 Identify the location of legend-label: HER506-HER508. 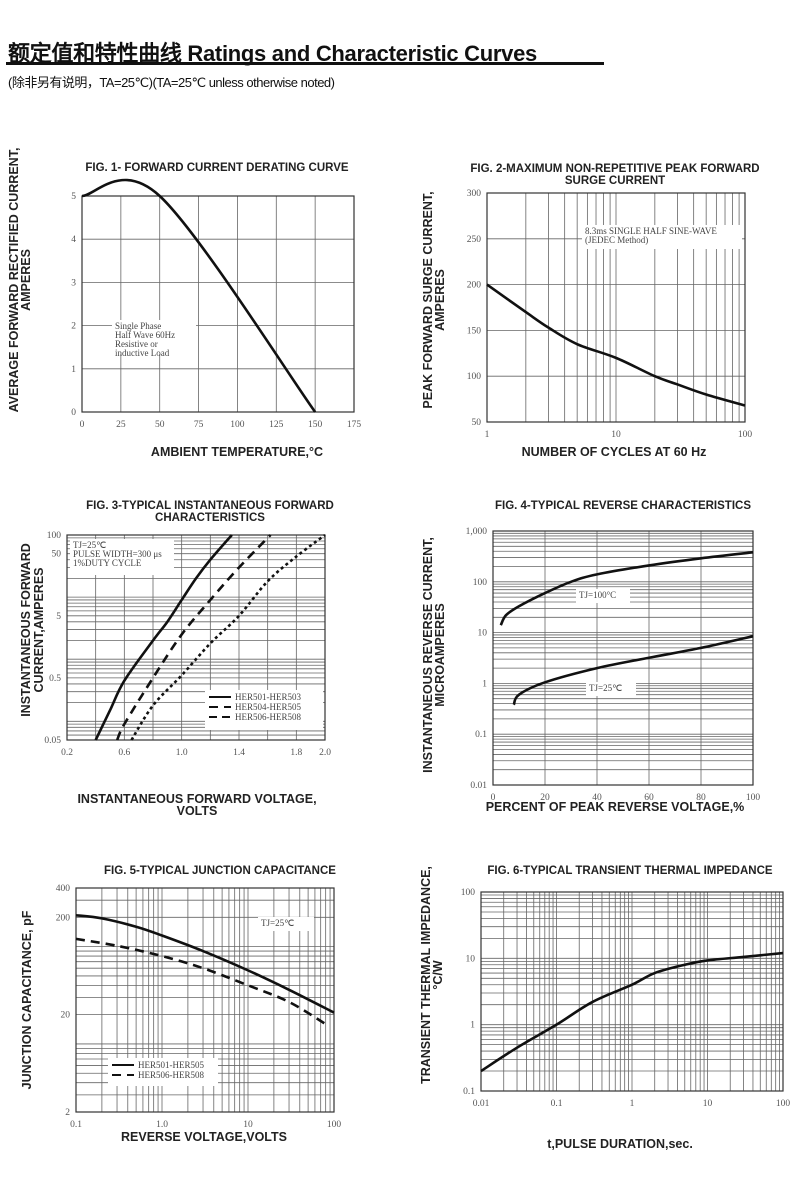
(171, 1075).